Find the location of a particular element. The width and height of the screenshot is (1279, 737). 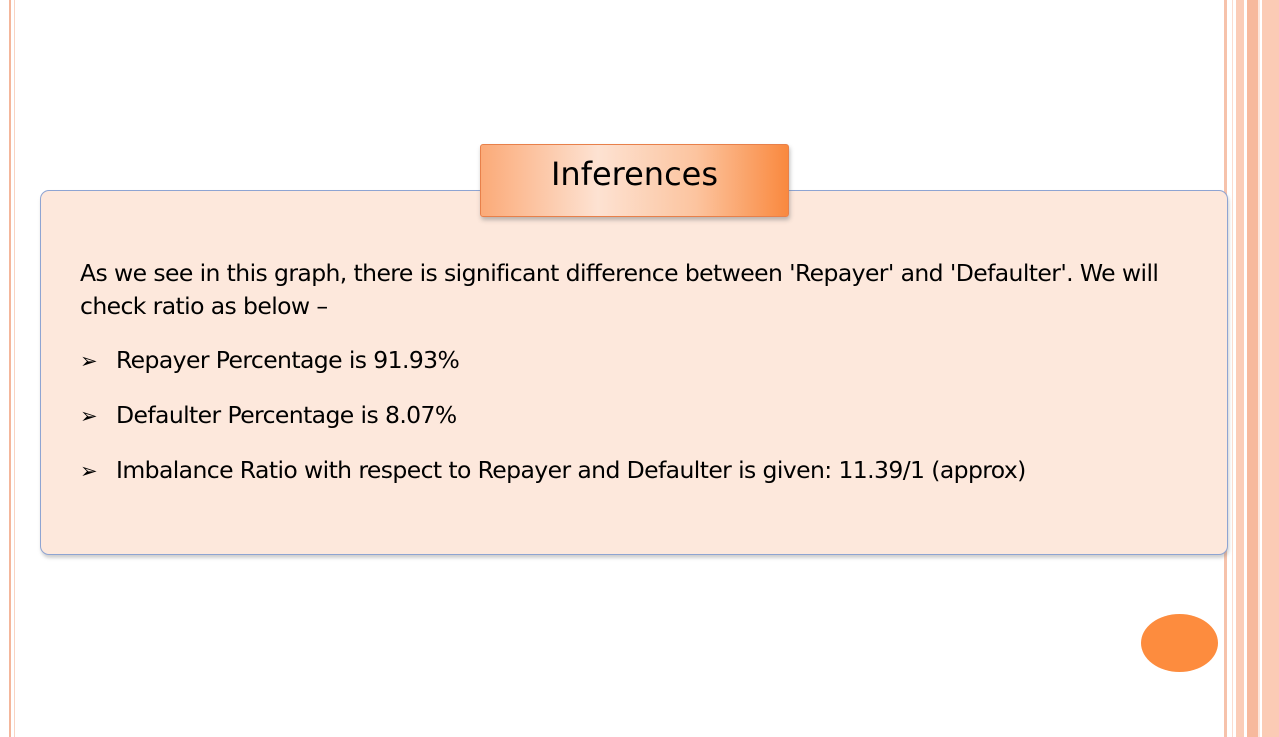

bullet-item: ➢ Defaulter Percentage is 8.07% is located at coordinates (650, 416).